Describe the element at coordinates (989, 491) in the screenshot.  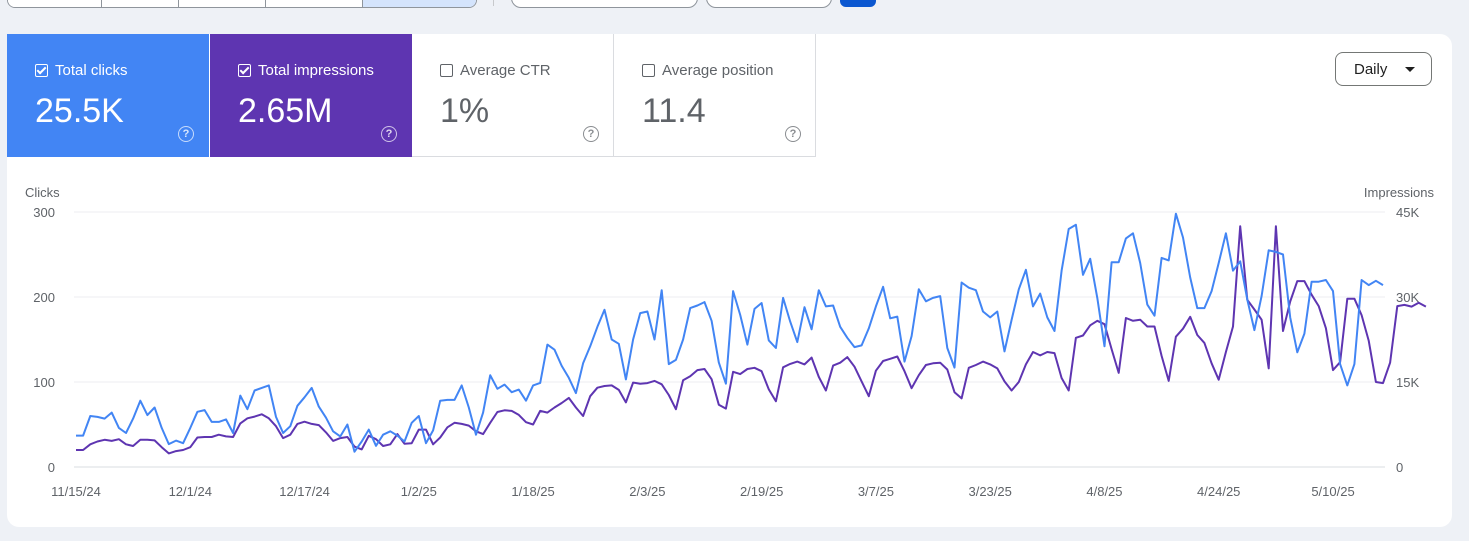
I see `x-tick-label: 3/23/25` at that location.